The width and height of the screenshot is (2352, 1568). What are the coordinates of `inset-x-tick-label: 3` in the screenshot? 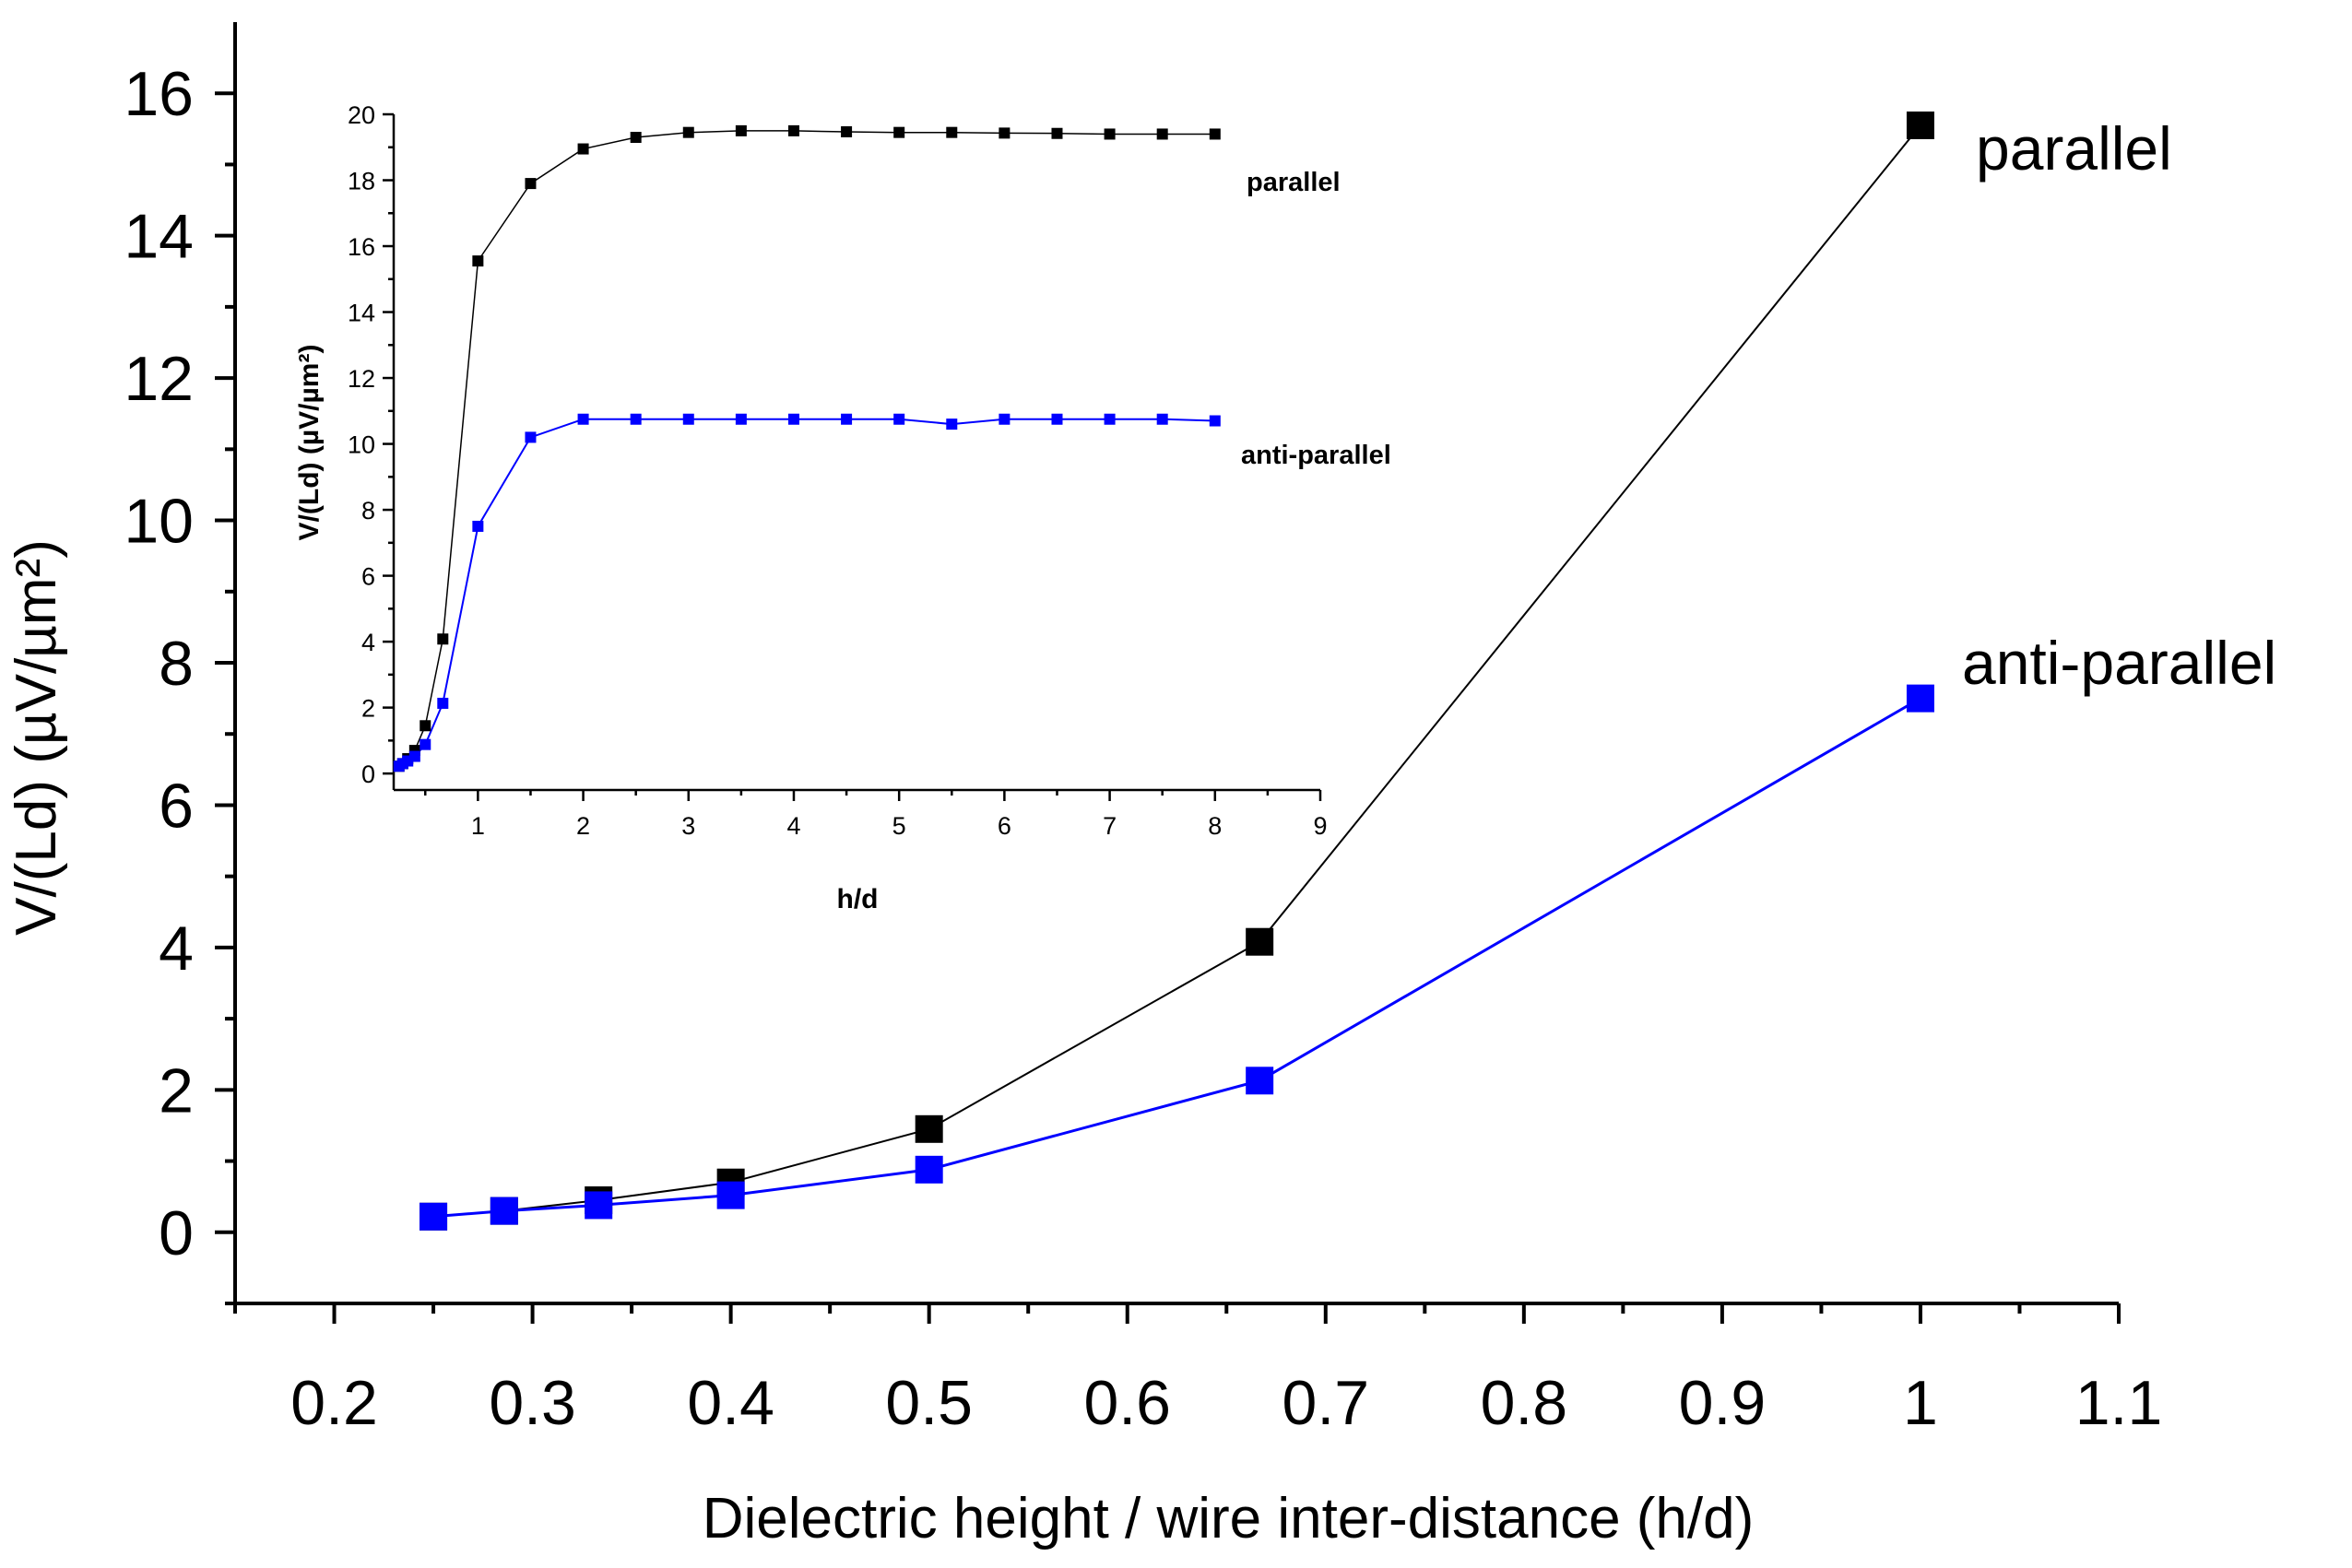 It's located at (688, 826).